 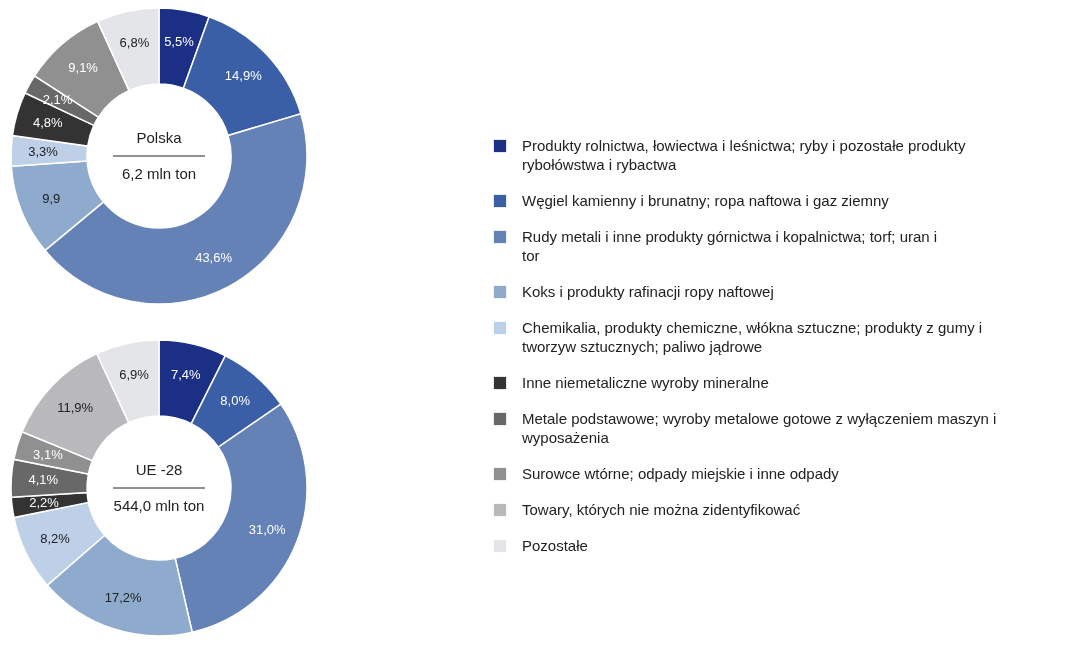 What do you see at coordinates (759, 428) in the screenshot?
I see `legend-label: Metale podstawowe; wyroby metalowe gotowe z wyłączeniem maszyn i wyposażenia` at bounding box center [759, 428].